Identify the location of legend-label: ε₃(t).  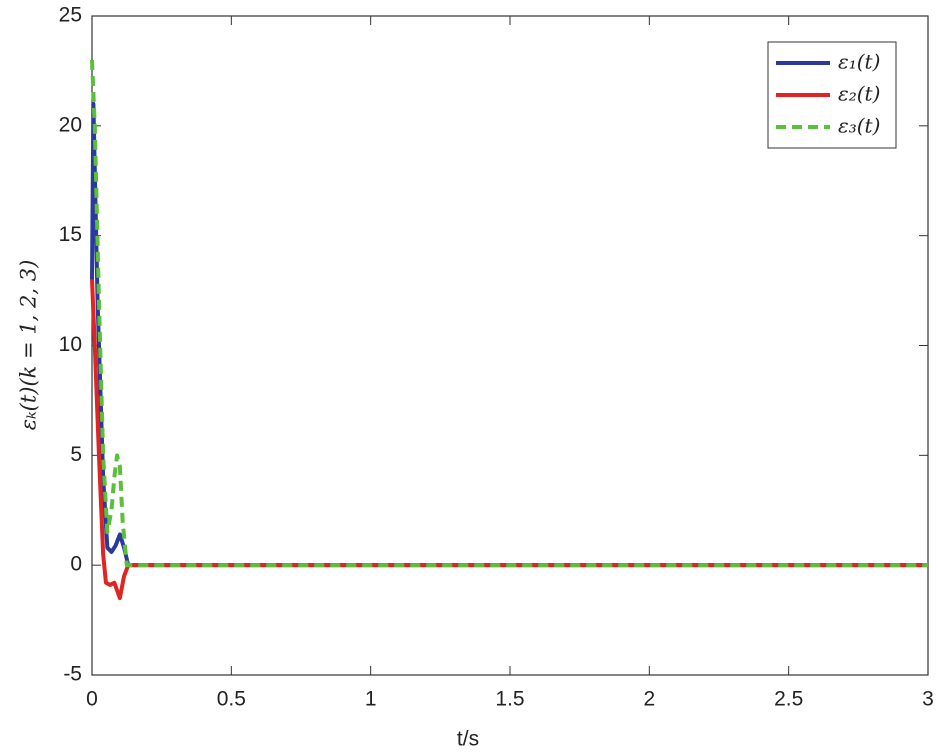
(859, 126).